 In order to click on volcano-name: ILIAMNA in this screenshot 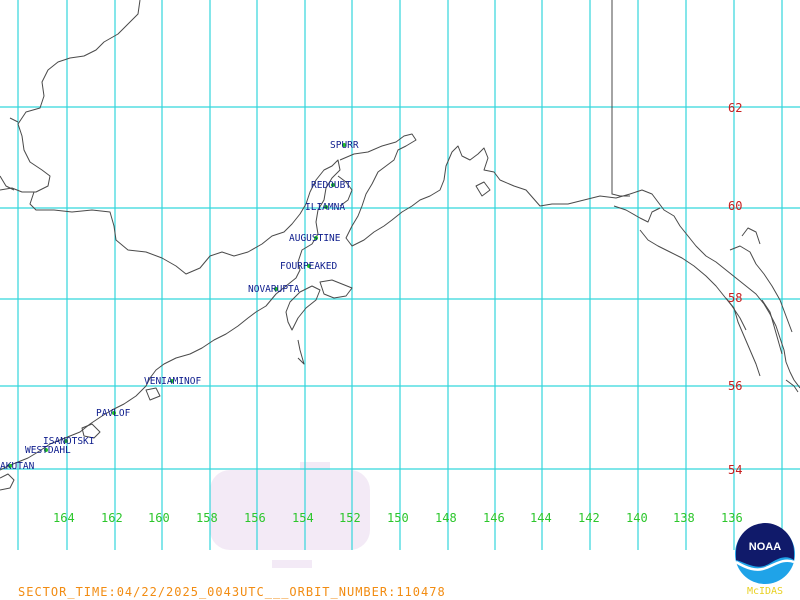, I will do `click(325, 207)`.